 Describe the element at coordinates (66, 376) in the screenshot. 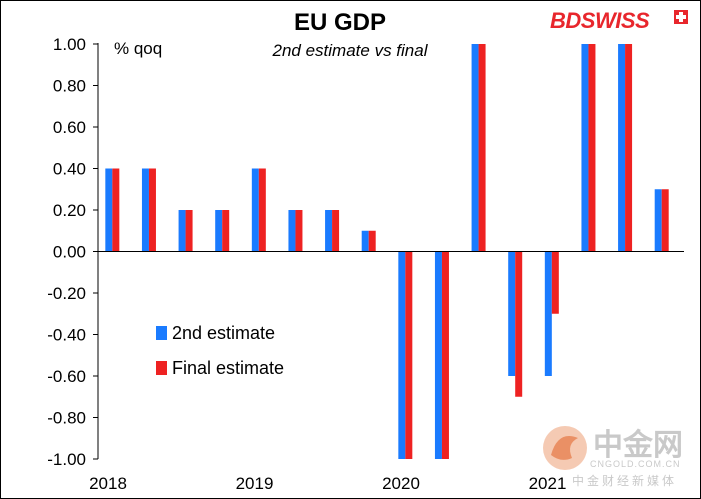

I see `y-tick-label: -0.60` at that location.